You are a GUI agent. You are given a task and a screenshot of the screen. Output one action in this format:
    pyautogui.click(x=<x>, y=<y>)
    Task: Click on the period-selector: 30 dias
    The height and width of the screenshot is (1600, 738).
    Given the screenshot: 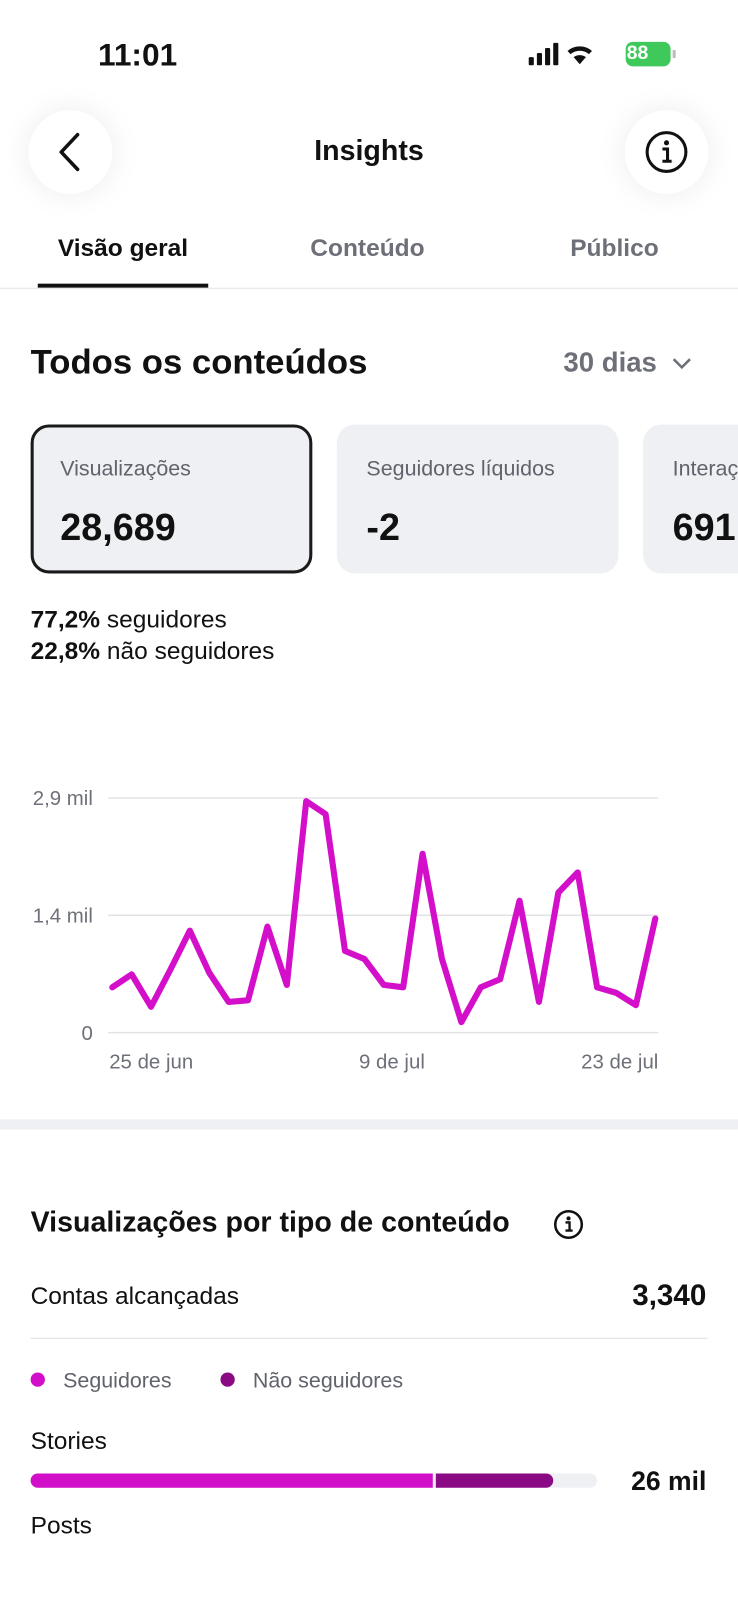 What is the action you would take?
    pyautogui.click(x=628, y=363)
    